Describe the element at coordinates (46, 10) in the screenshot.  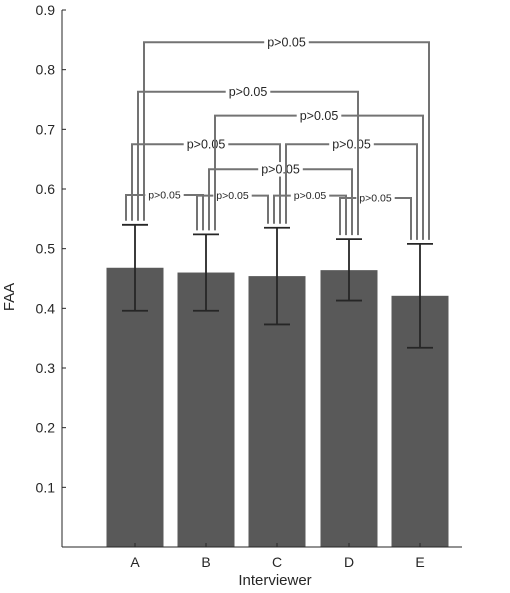
I see `y-tick-label-0.9: 0.9` at that location.